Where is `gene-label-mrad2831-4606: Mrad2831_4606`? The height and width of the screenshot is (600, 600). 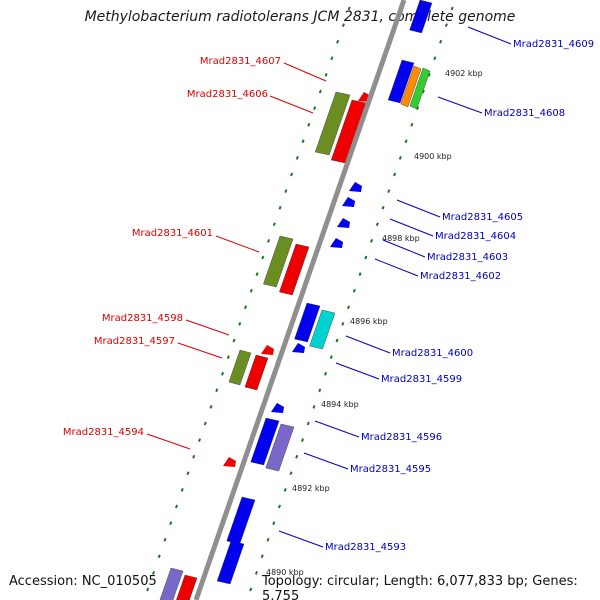
gene-label-mrad2831-4606: Mrad2831_4606 is located at coordinates (227, 94).